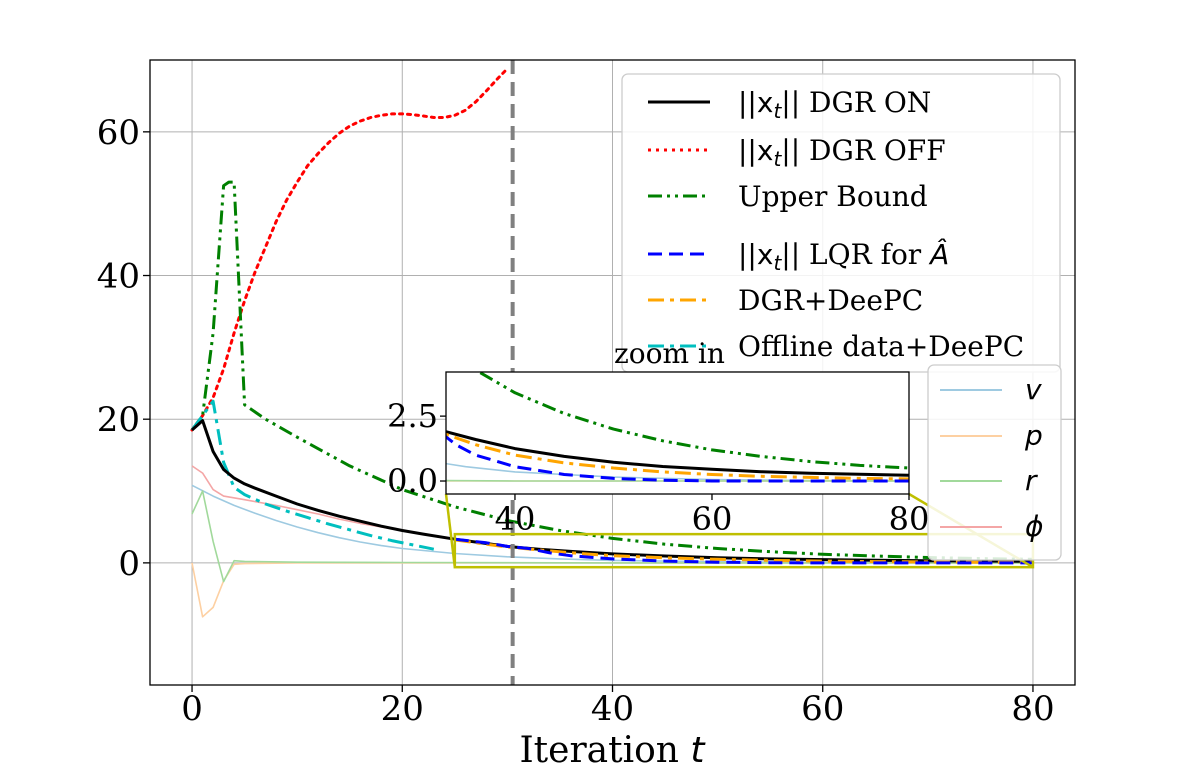 The image size is (1196, 774). I want to click on inset-series-line-dgr-deepc, so click(677, 456).